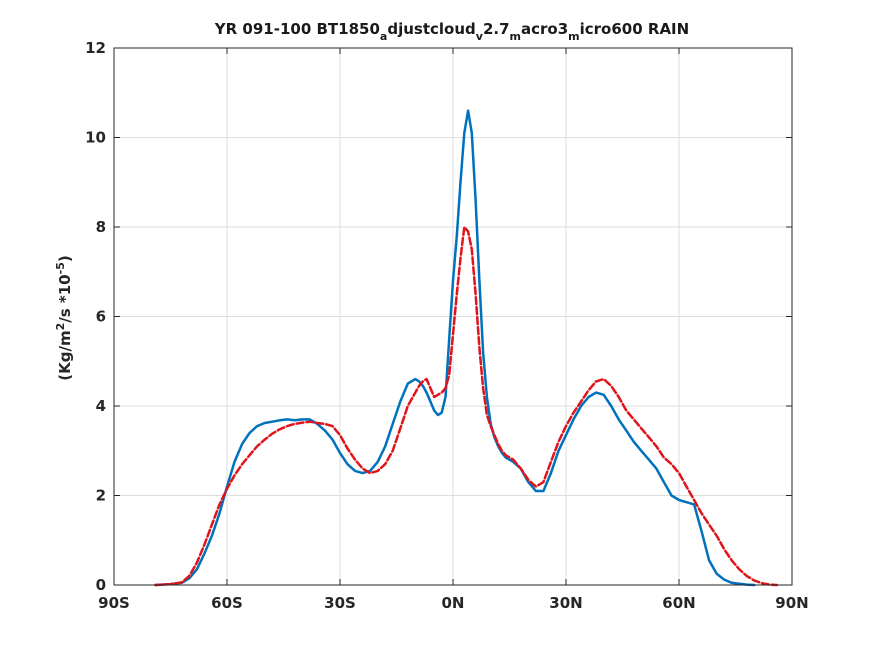  Describe the element at coordinates (95, 138) in the screenshot. I see `y-tick-label: 10` at that location.